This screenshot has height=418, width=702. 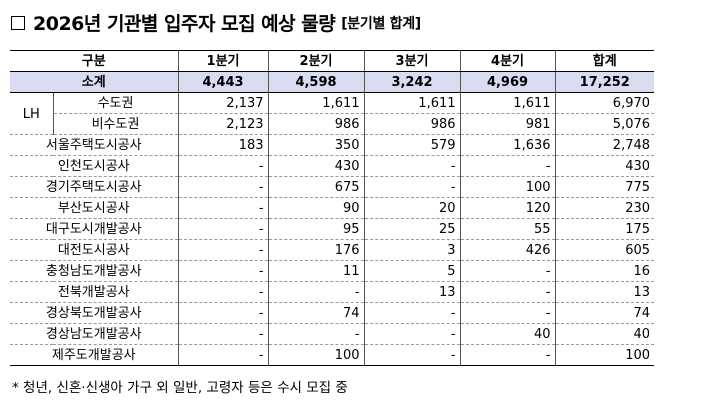 What do you see at coordinates (412, 61) in the screenshot?
I see `header-q3: 3분기` at bounding box center [412, 61].